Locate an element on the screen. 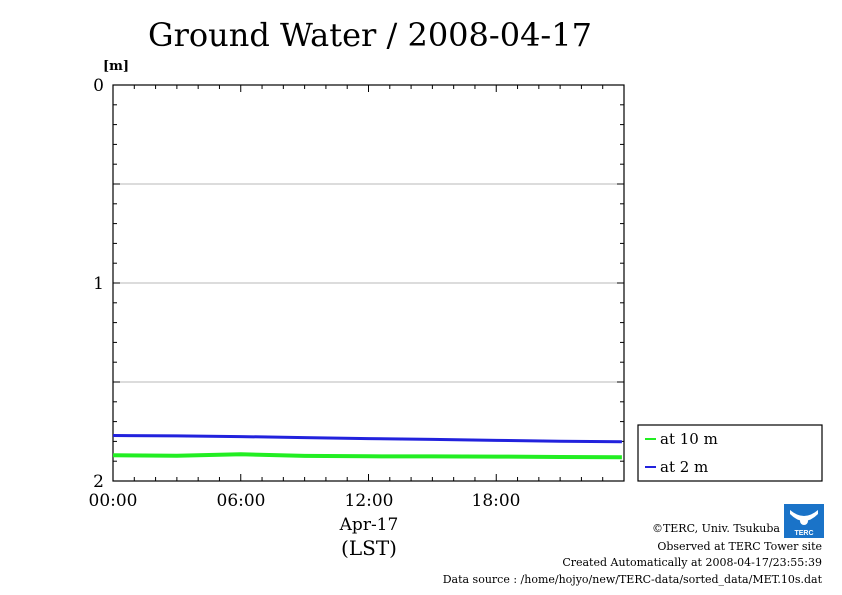  y-axis: 0 1 2 is located at coordinates (98, 284).